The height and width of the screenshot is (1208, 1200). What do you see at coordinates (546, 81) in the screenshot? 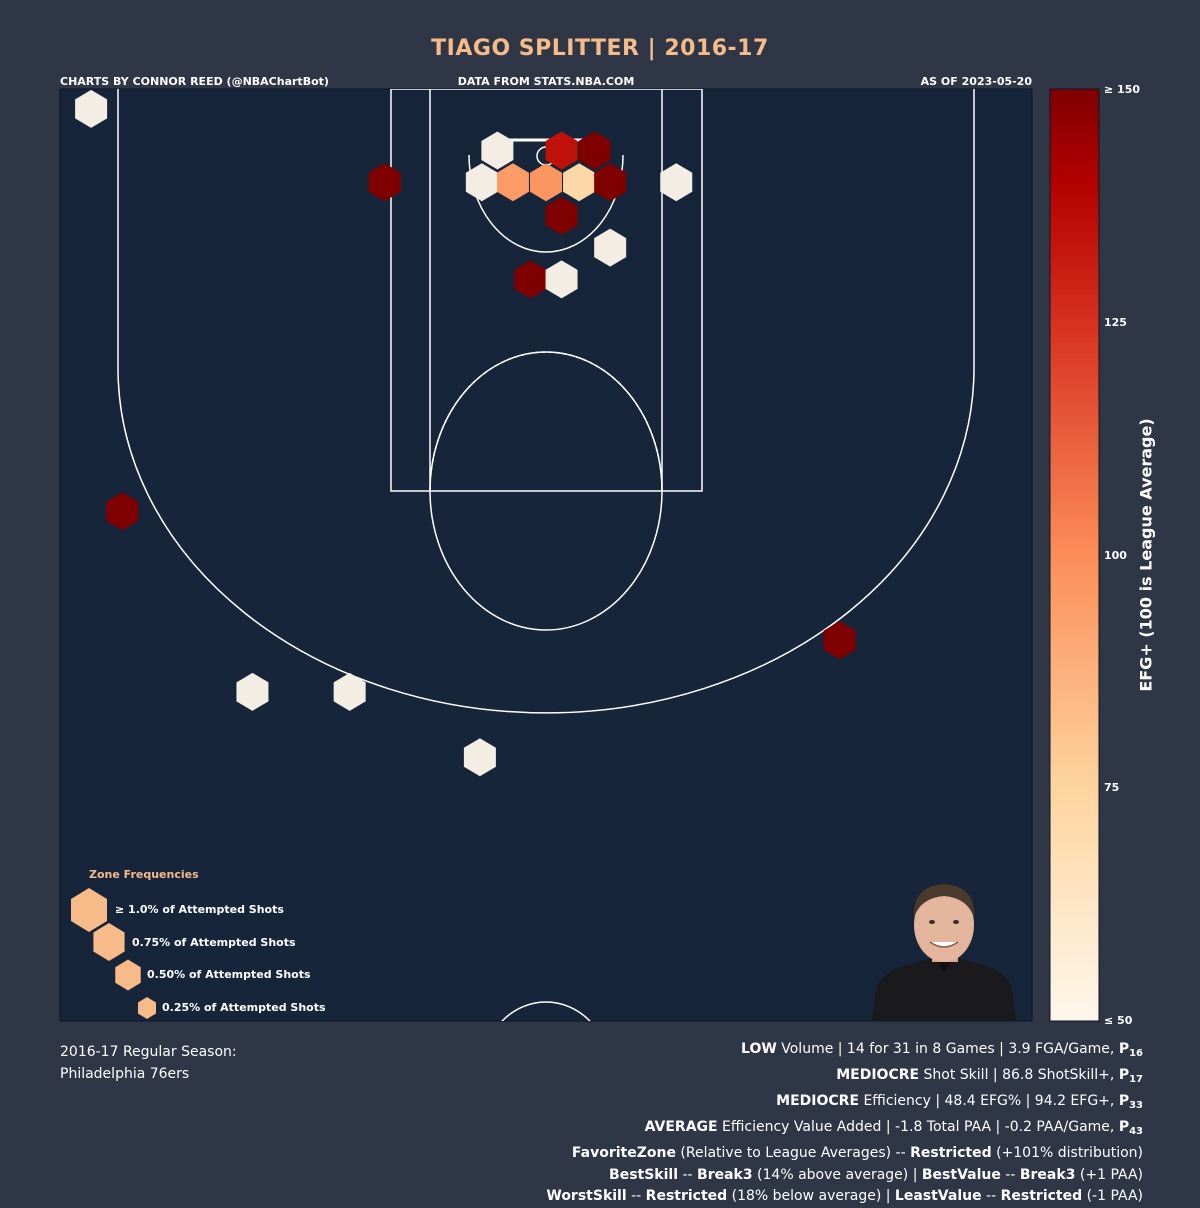
I see `data-source: DATA FROM STATS.NBA.COM` at bounding box center [546, 81].